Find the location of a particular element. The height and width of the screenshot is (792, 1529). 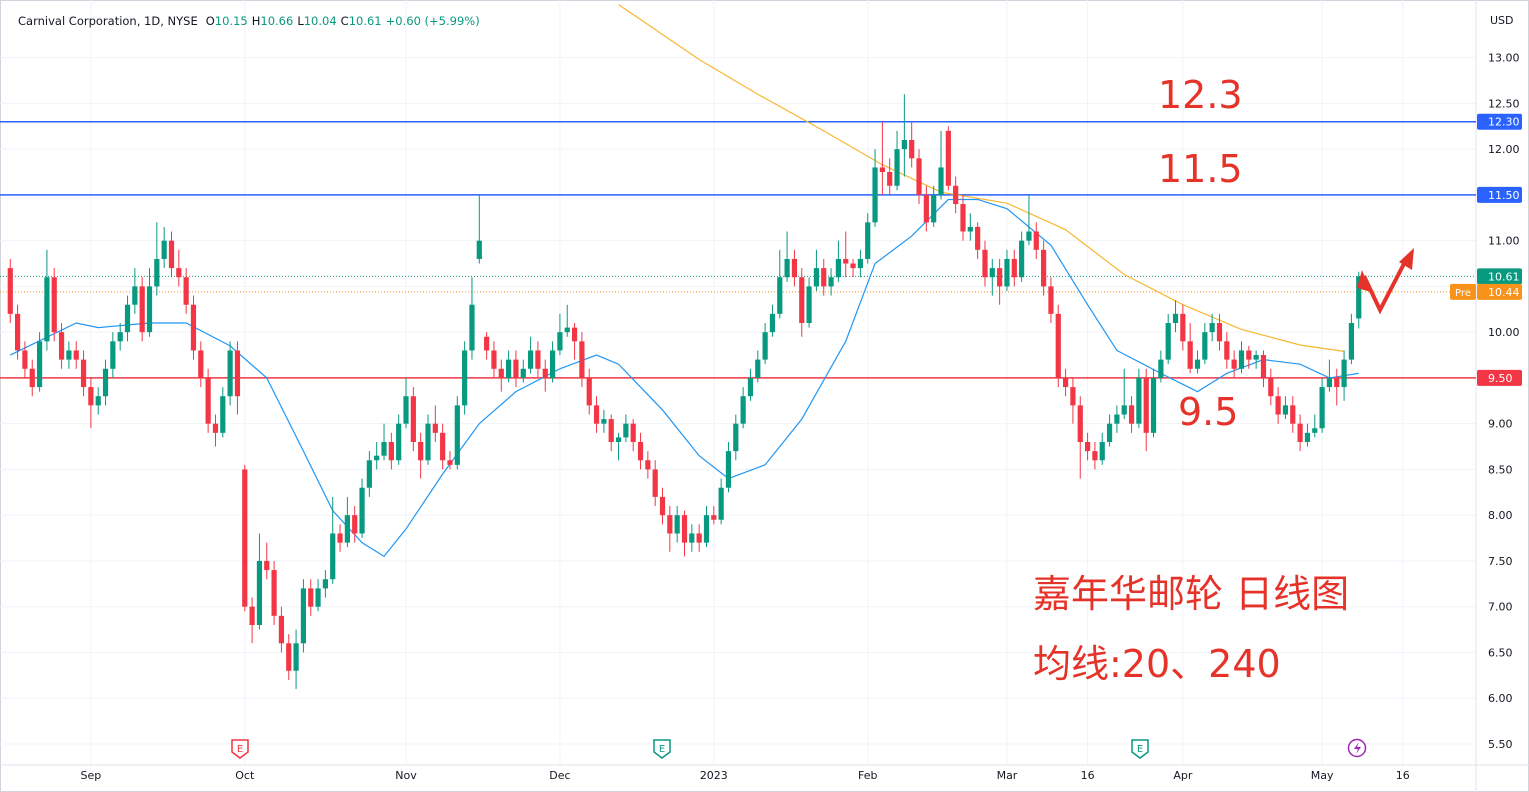

x-tick-label: Oct is located at coordinates (245, 775).